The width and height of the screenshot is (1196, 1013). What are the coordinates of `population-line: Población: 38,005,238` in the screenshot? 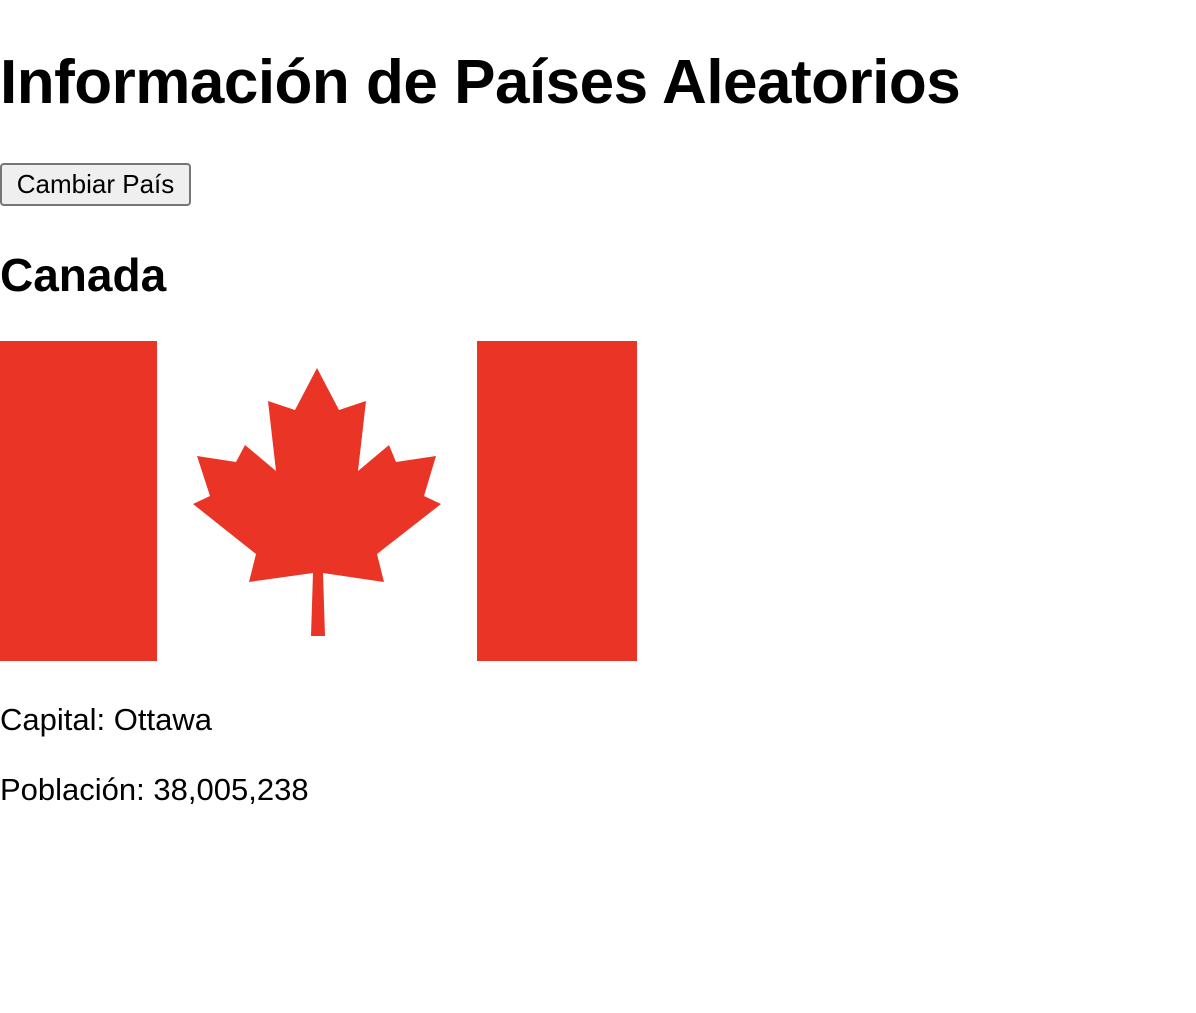 It's located at (154, 790).